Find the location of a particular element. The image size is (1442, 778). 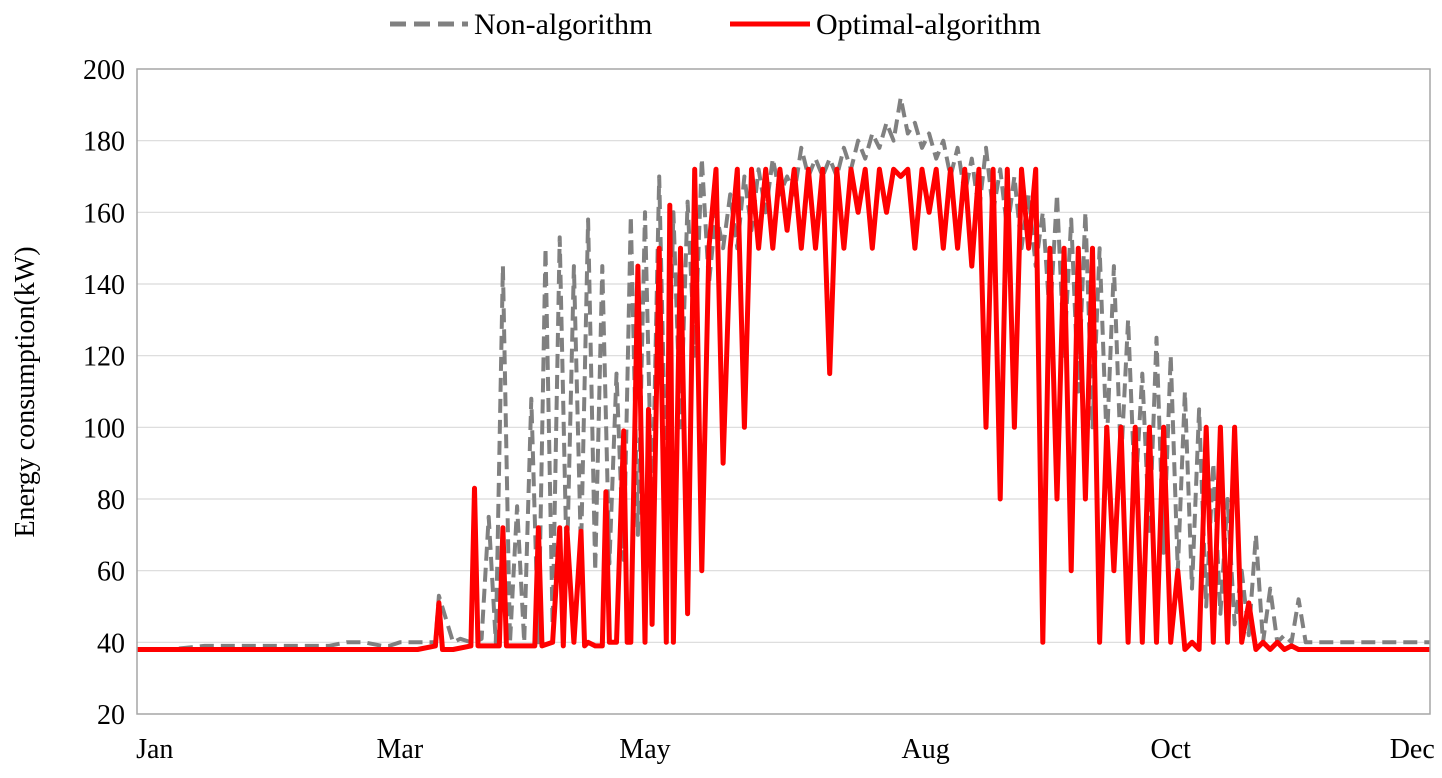

y-tick-label-20: 20 is located at coordinates (111, 715).